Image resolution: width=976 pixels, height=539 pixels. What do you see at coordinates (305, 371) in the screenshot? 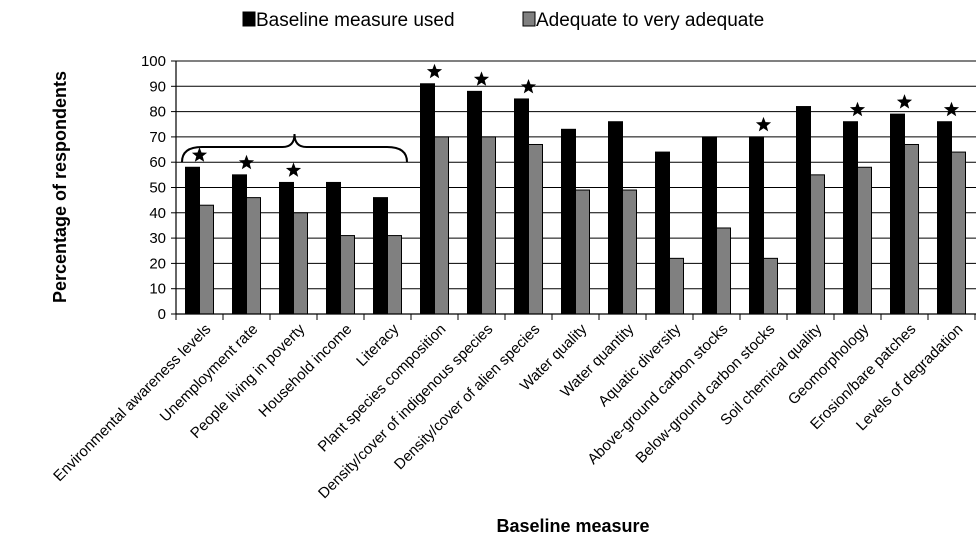
I see `x-tick-label: Household income` at bounding box center [305, 371].